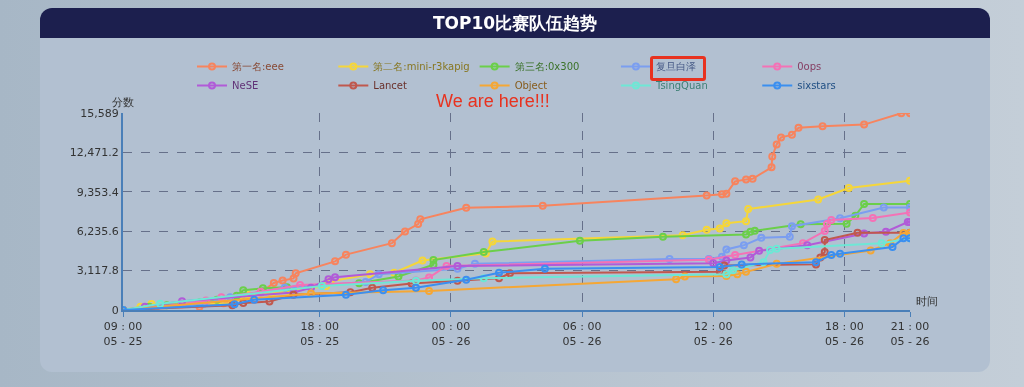 This screenshot has height=387, width=1024. What do you see at coordinates (115, 310) in the screenshot?
I see `y-tick-label: 0` at bounding box center [115, 310].